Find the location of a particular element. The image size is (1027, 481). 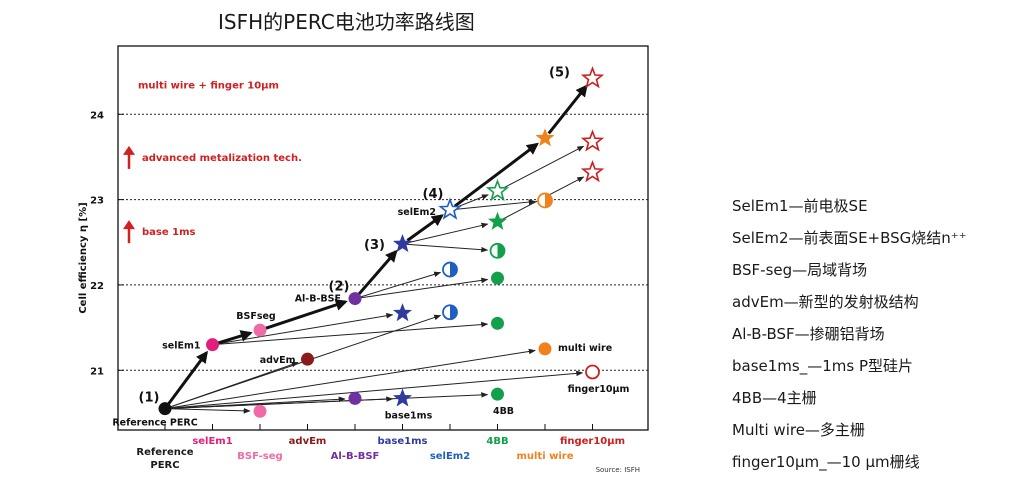

point-multi-wire-half-20-fill is located at coordinates (548, 200).